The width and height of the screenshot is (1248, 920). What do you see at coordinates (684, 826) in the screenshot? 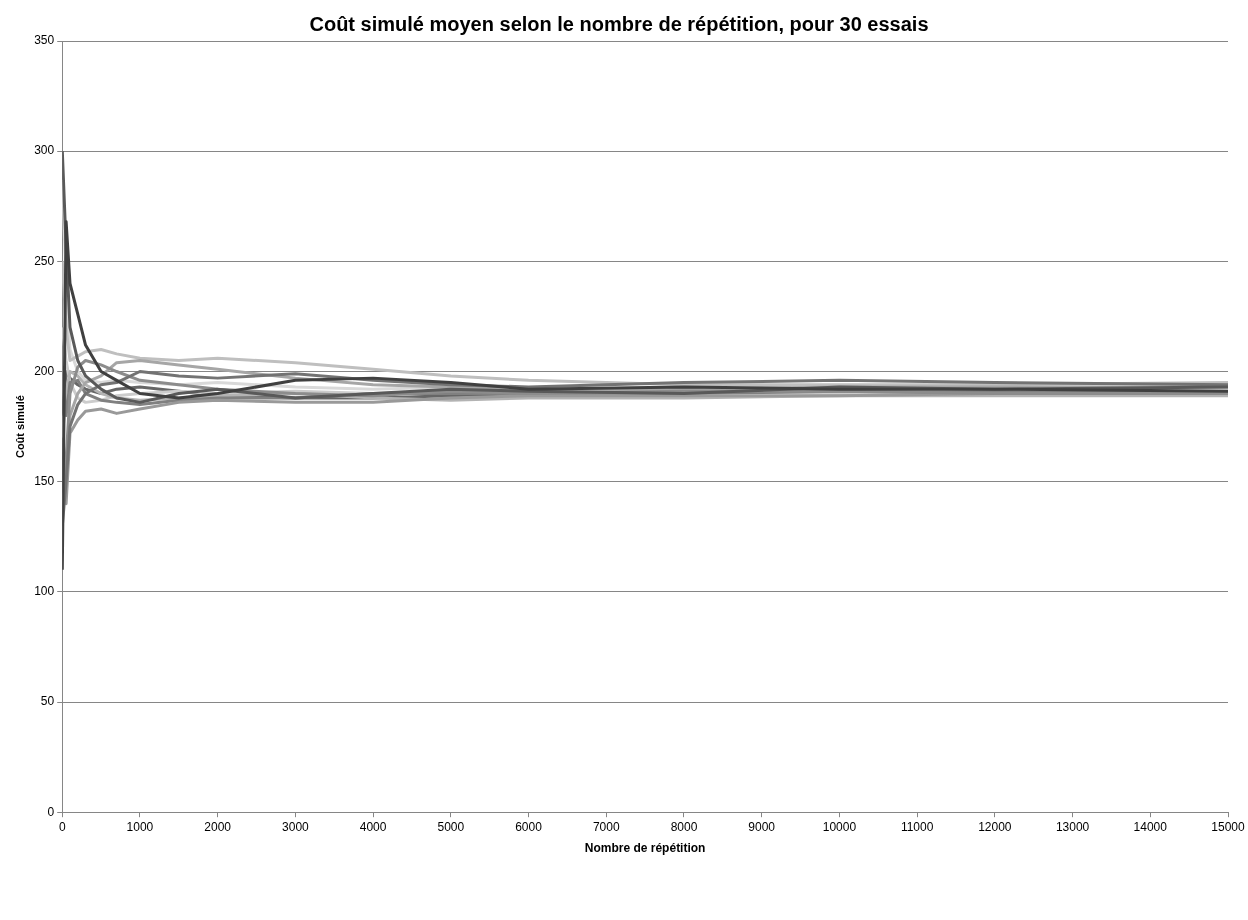
I see `x-tick-label: 8000` at bounding box center [684, 826].